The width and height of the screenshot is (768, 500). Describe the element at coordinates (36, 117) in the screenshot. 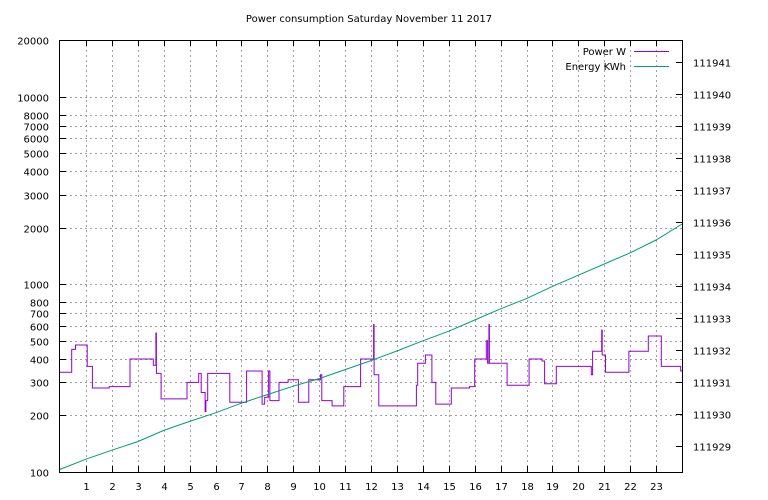

I see `y-tick-label: 8000` at that location.